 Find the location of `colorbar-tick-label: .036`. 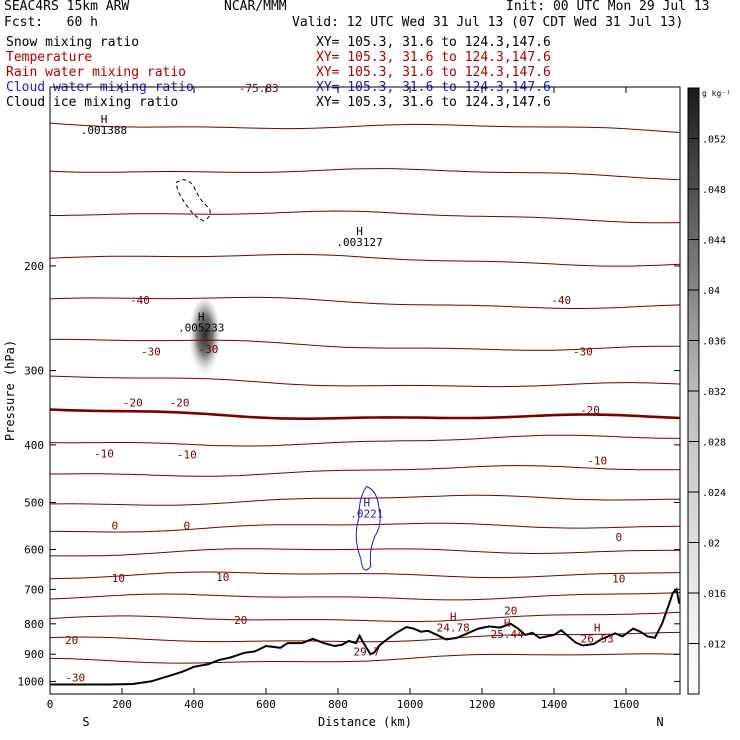

colorbar-tick-label: .036 is located at coordinates (714, 342).